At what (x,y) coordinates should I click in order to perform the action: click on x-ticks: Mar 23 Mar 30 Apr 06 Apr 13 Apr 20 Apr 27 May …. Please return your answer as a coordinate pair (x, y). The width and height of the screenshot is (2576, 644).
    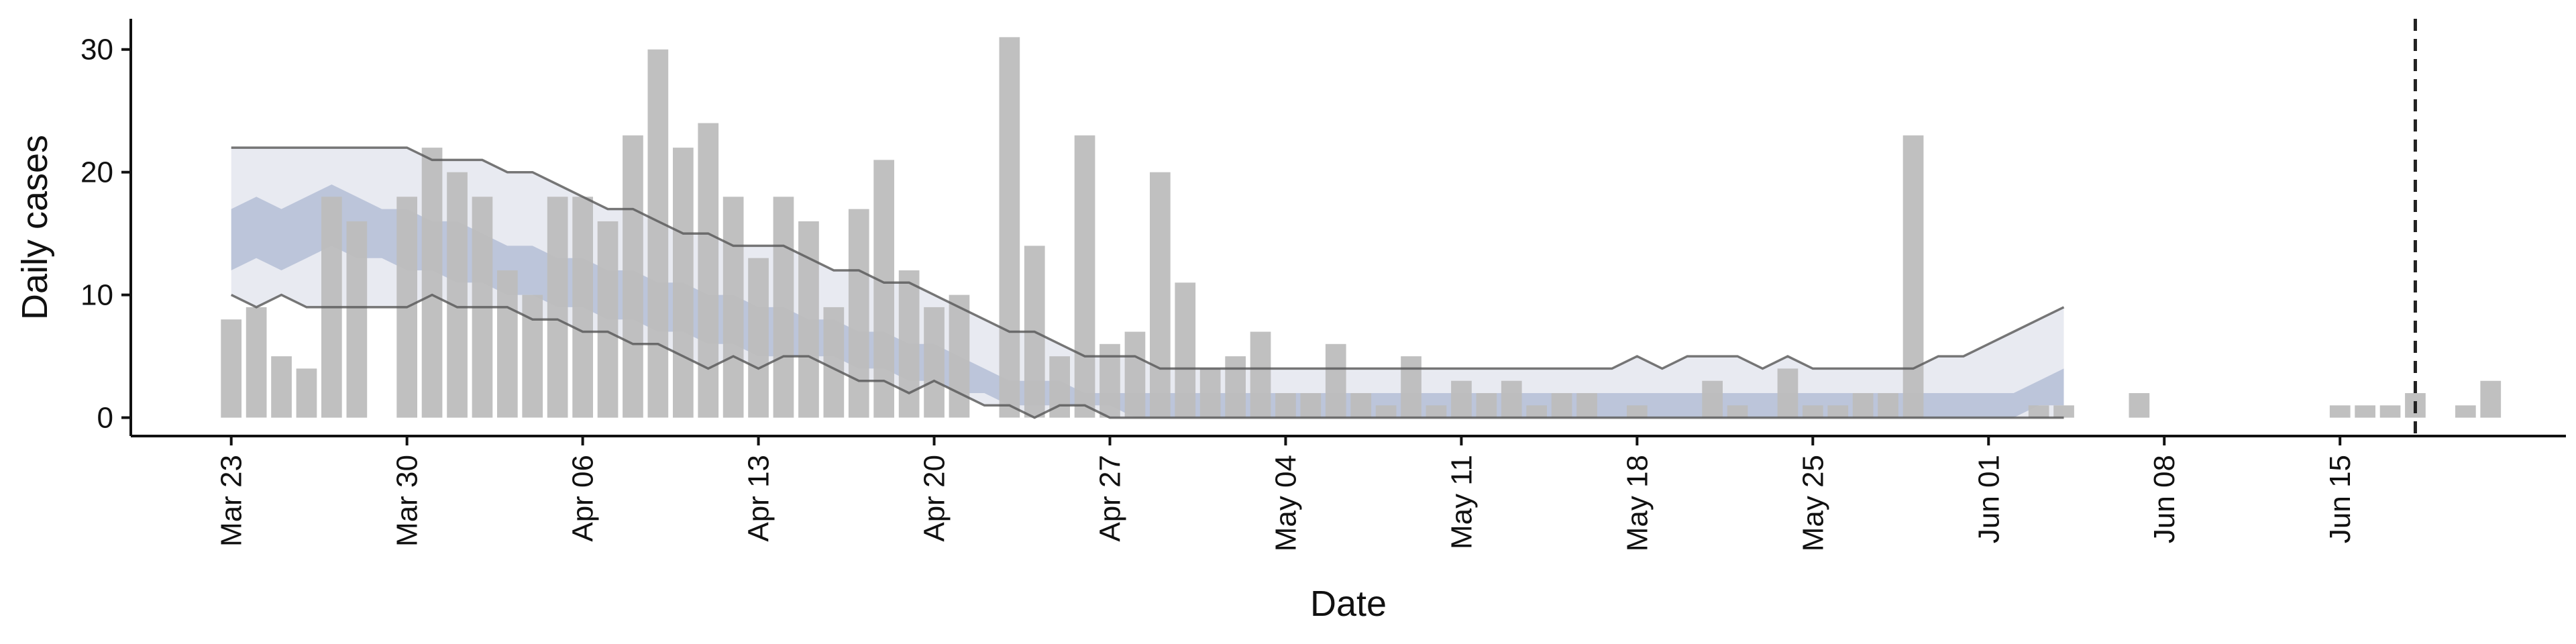
    Looking at the image, I should click on (1286, 493).